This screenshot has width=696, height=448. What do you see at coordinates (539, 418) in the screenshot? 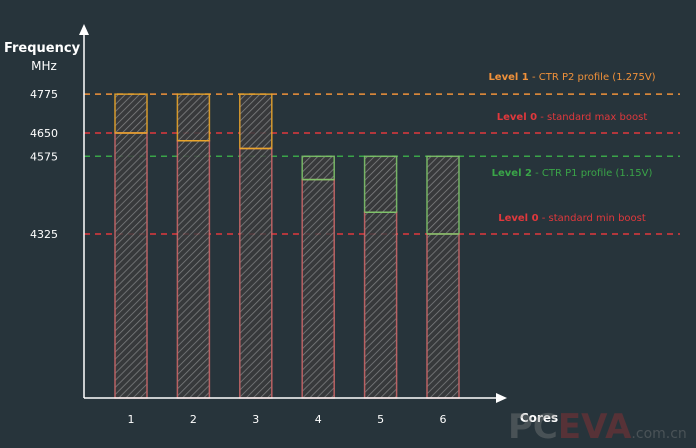
I see `x-axis-title: Cores` at bounding box center [539, 418].